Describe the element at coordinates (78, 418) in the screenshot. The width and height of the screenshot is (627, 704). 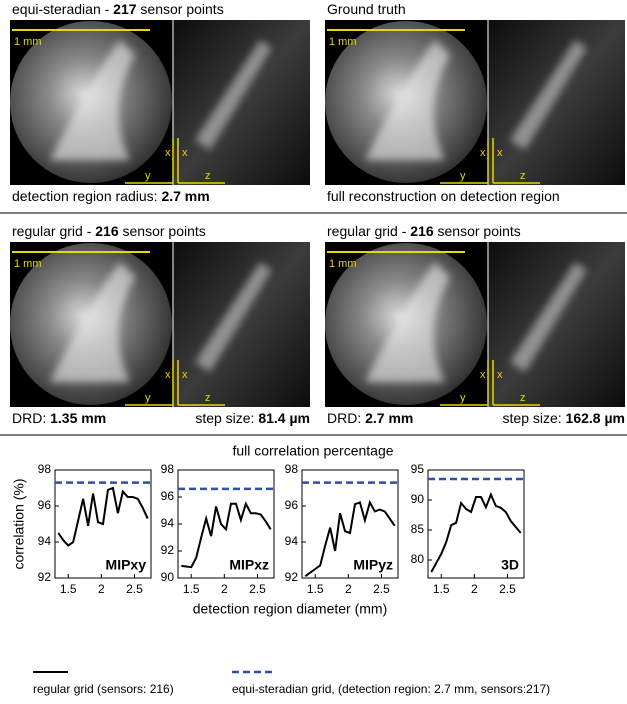
I see `panel-caption-part: 1.35 mm` at that location.